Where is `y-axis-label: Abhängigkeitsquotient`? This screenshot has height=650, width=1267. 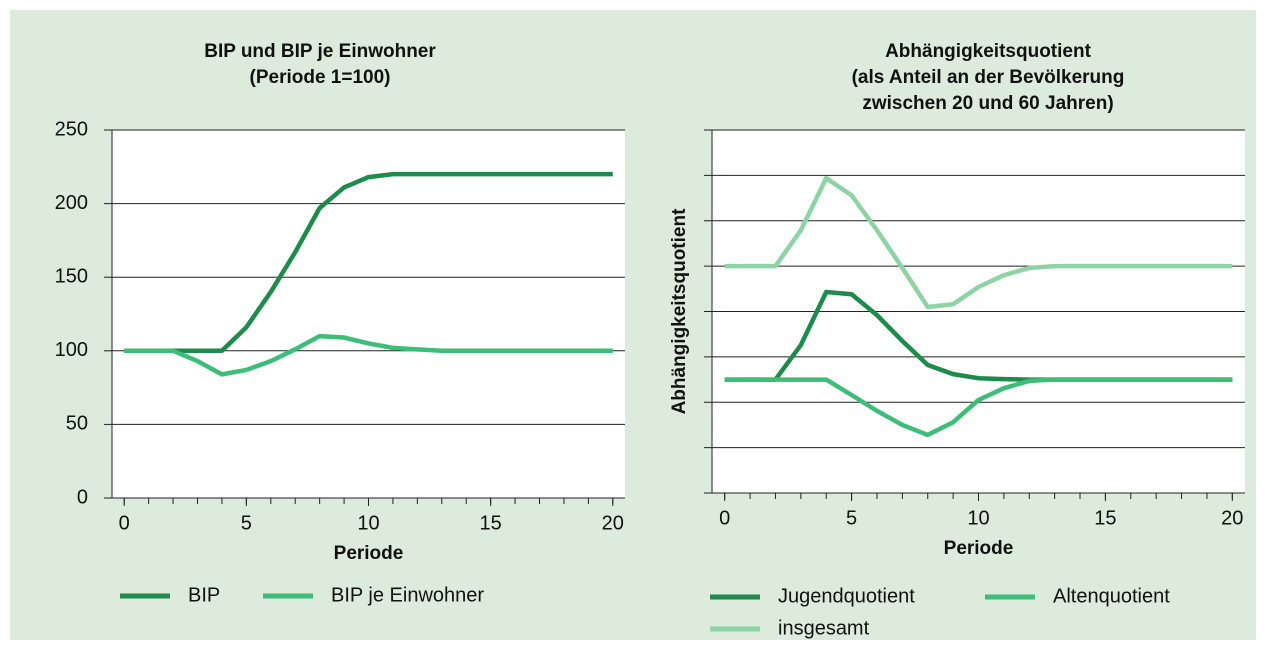 y-axis-label: Abhängigkeitsquotient is located at coordinates (679, 311).